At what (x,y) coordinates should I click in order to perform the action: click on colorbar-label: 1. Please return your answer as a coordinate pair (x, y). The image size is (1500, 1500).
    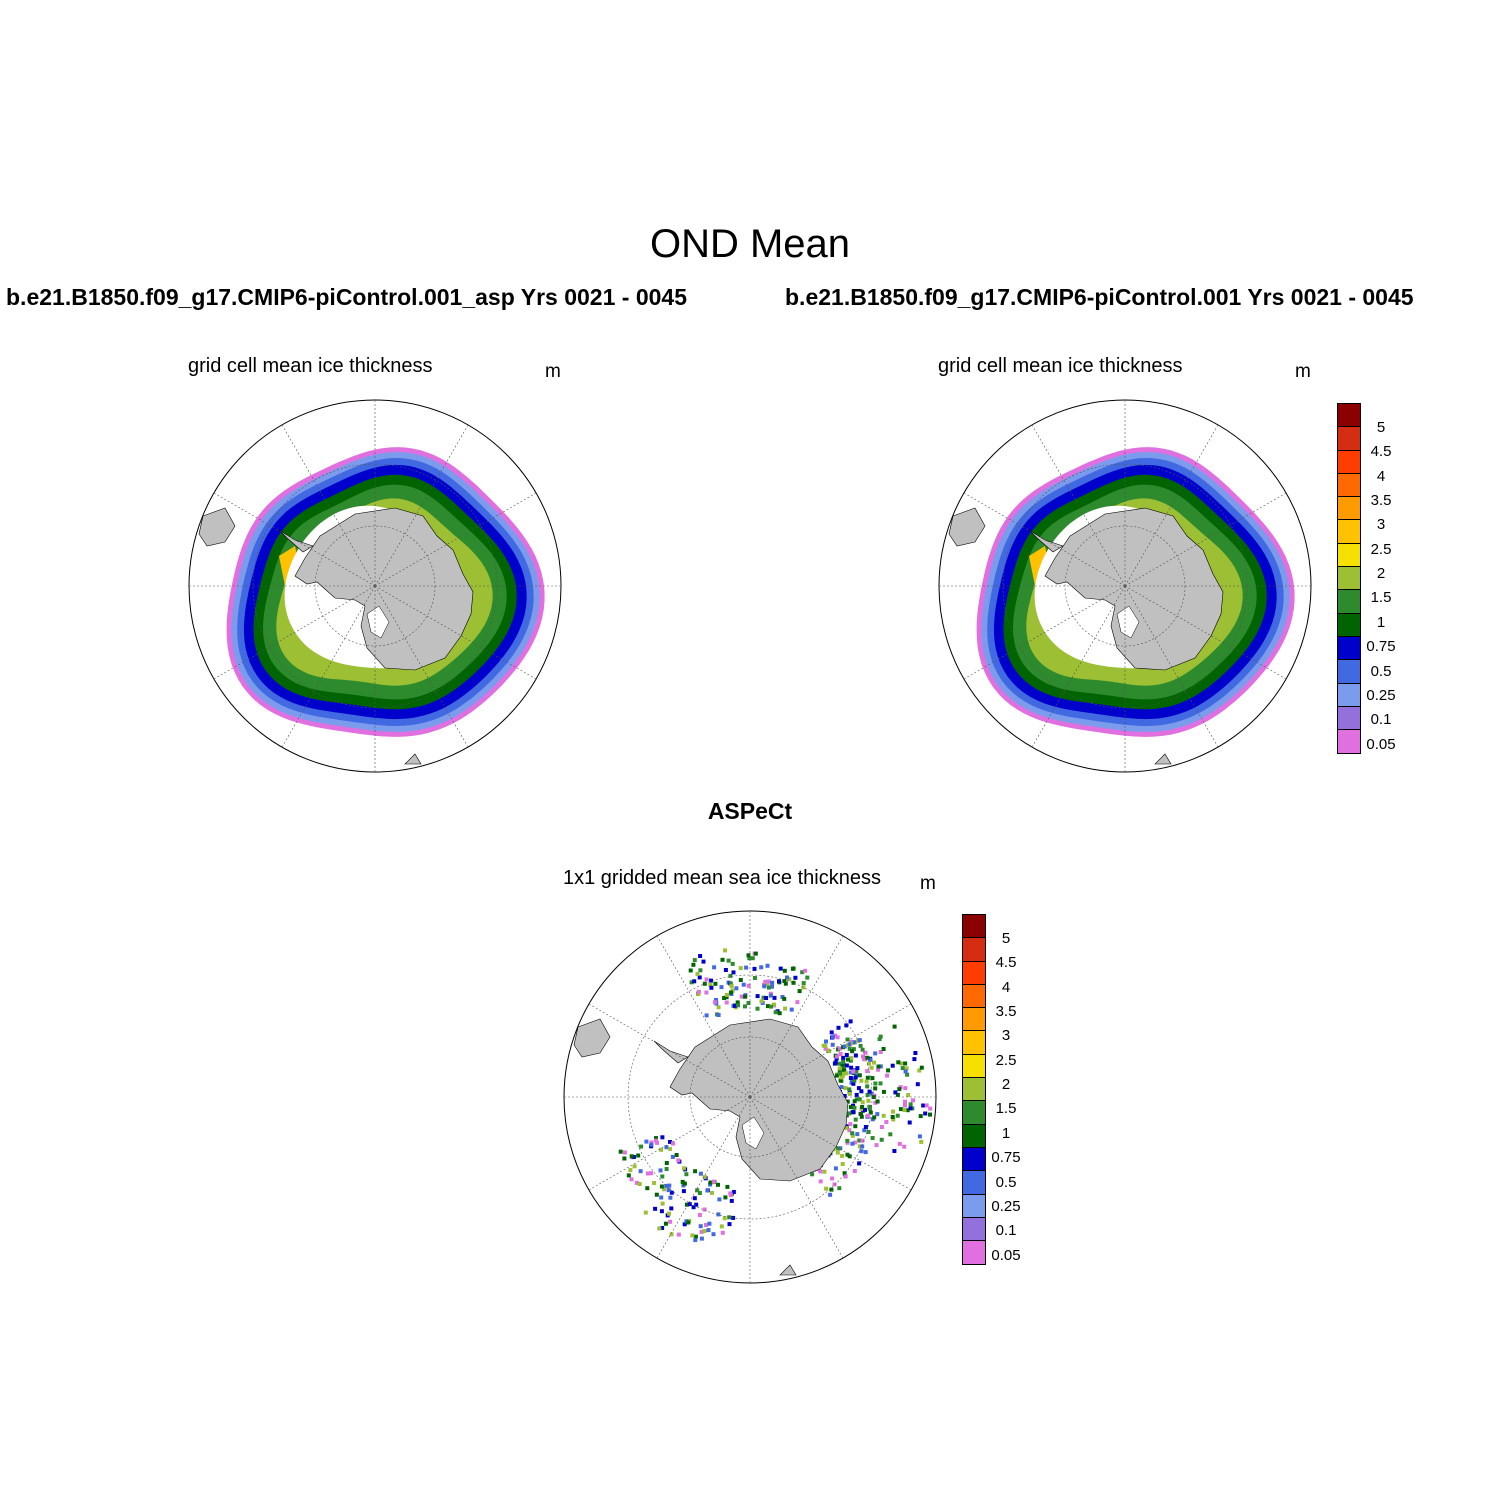
    Looking at the image, I should click on (1006, 1133).